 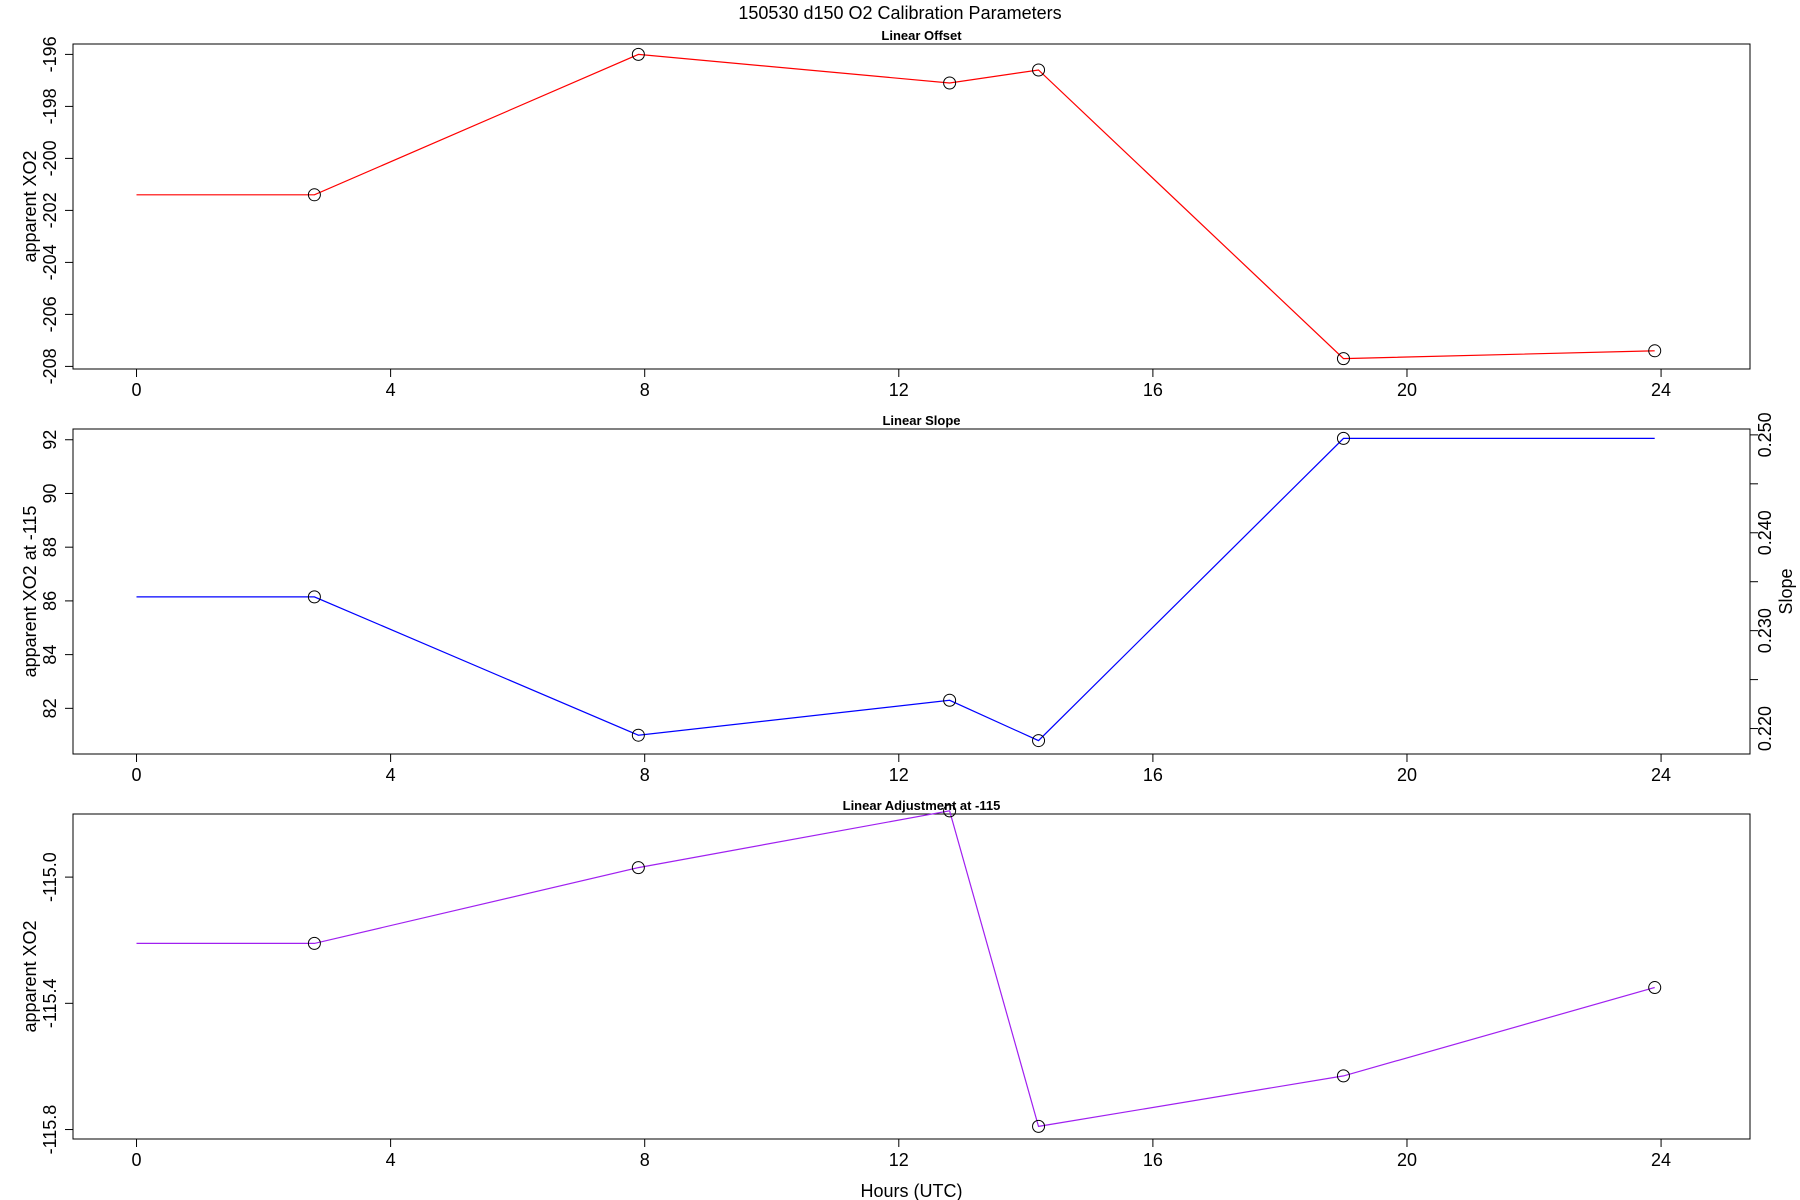 I want to click on figure-title: 150530 d150 O2 Calibration Parameters, so click(x=899, y=13).